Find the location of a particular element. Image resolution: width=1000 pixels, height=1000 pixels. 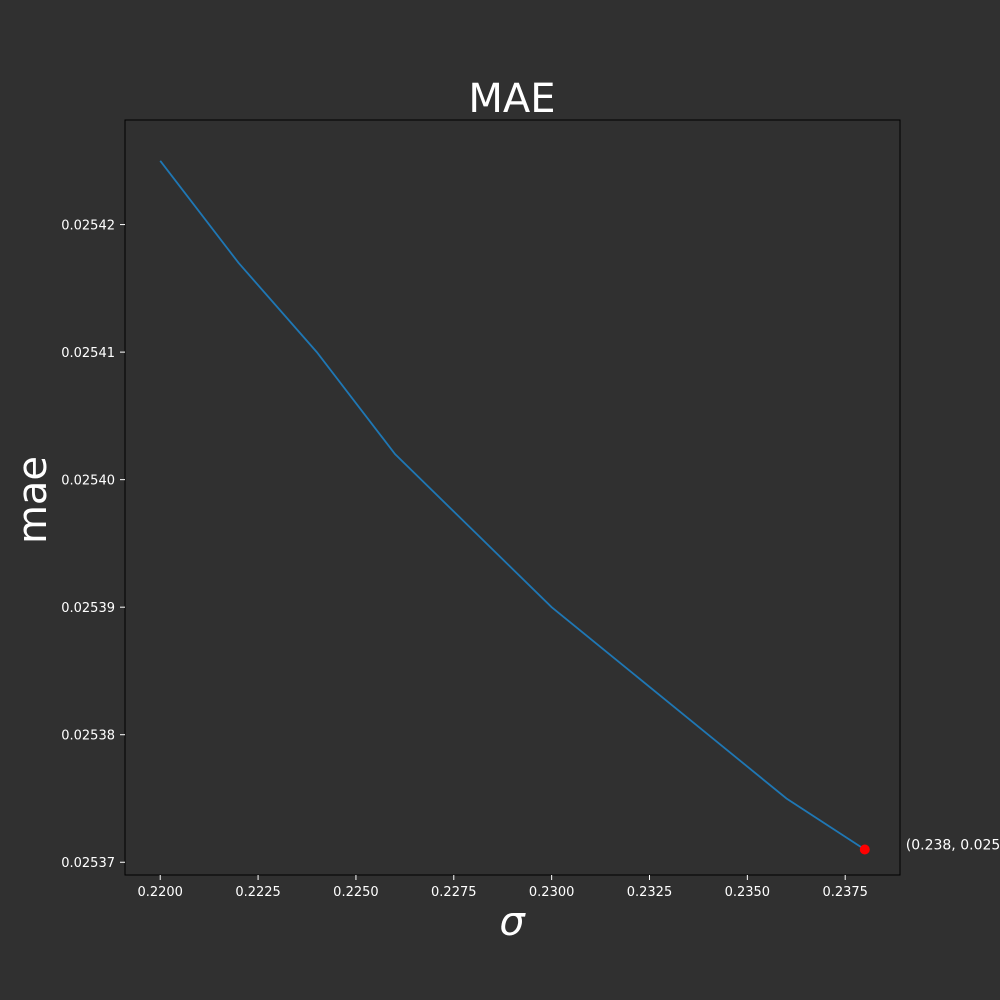

x-axis-label: σ is located at coordinates (512, 922).